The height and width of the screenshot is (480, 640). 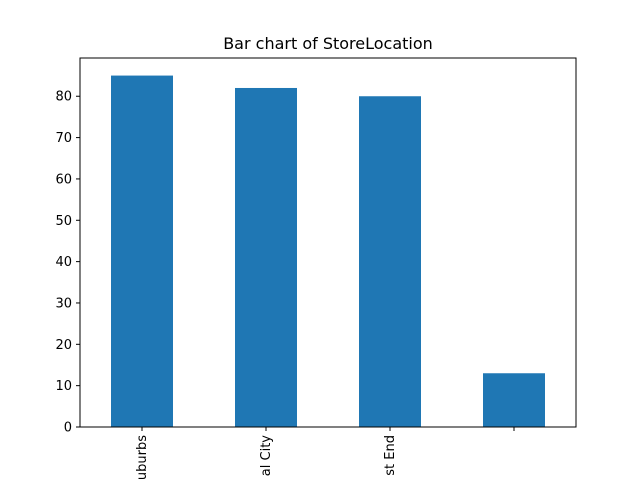 I want to click on y-tick-label: 80, so click(x=63, y=97).